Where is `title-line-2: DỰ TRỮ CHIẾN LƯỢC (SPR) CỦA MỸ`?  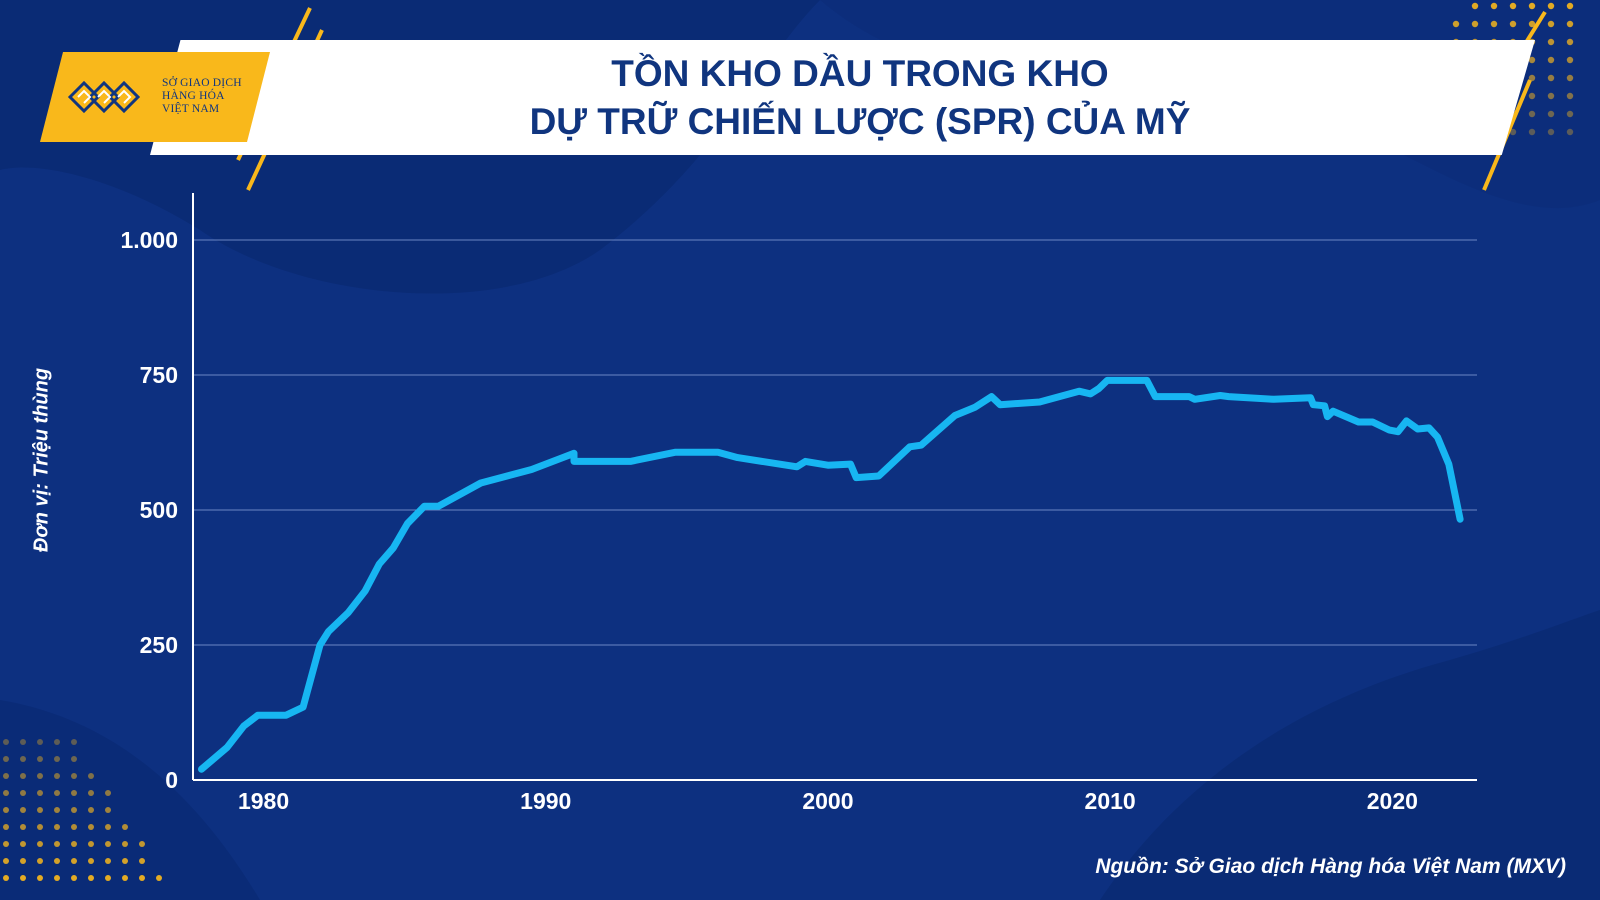
title-line-2: DỰ TRỮ CHIẾN LƯỢC (SPR) CỦA MỸ is located at coordinates (860, 121).